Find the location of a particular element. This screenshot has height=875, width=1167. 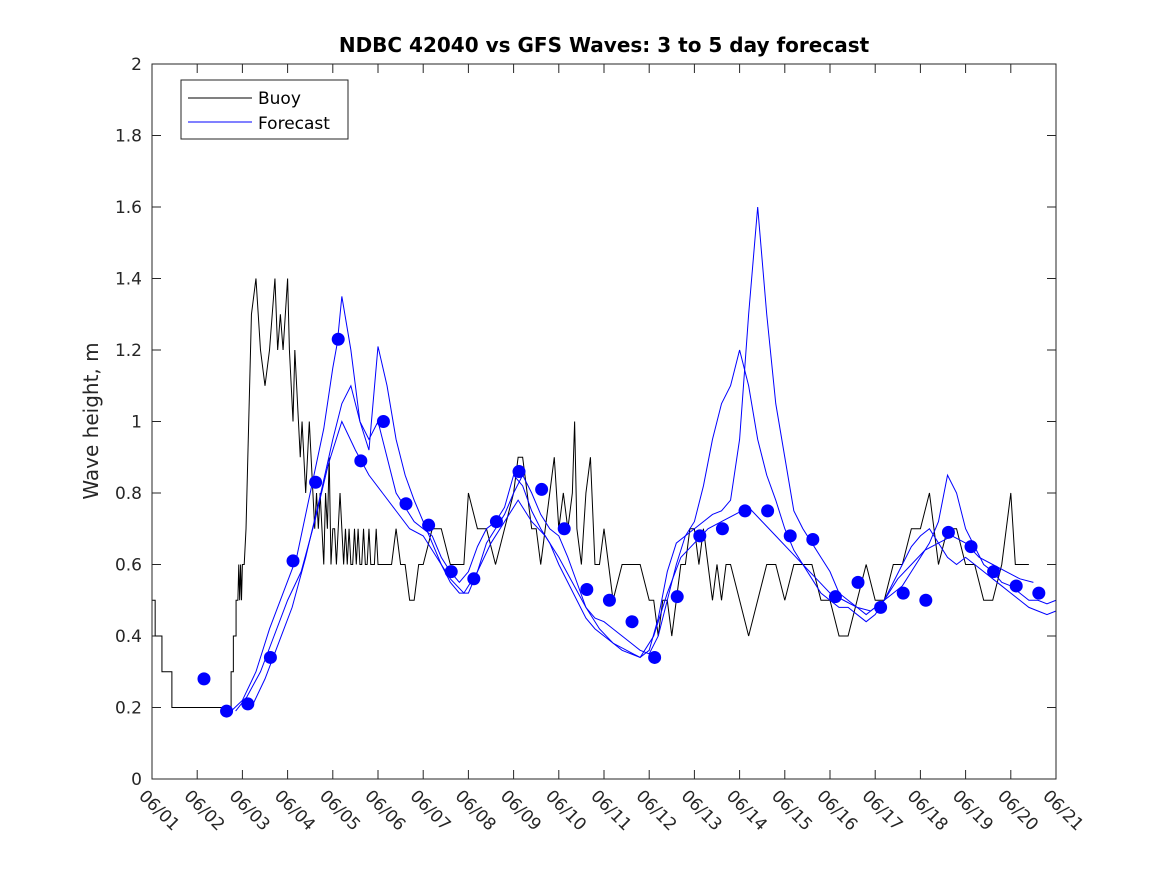

y-tick-label: 1.4 is located at coordinates (128, 280).